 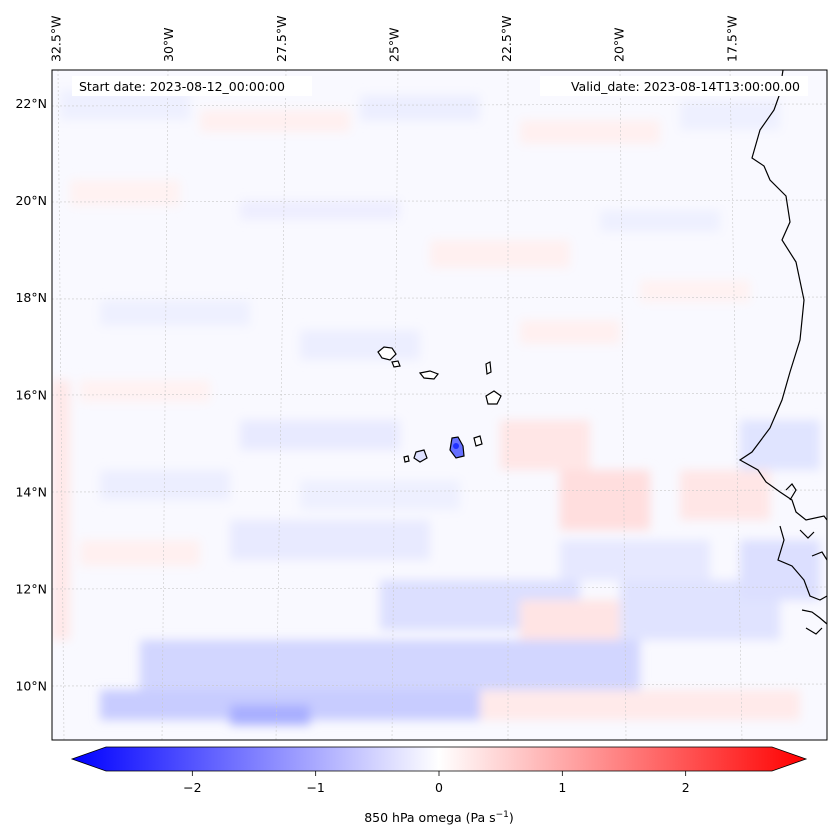 I want to click on lon-label: 27.5°W, so click(x=281, y=39).